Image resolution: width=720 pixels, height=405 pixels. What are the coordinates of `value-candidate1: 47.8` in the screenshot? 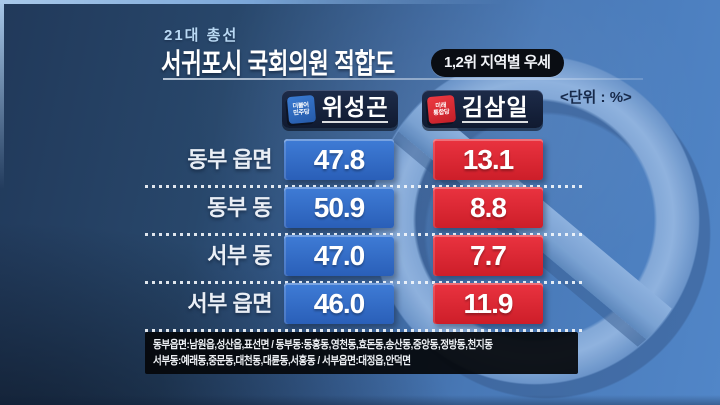 It's located at (339, 159).